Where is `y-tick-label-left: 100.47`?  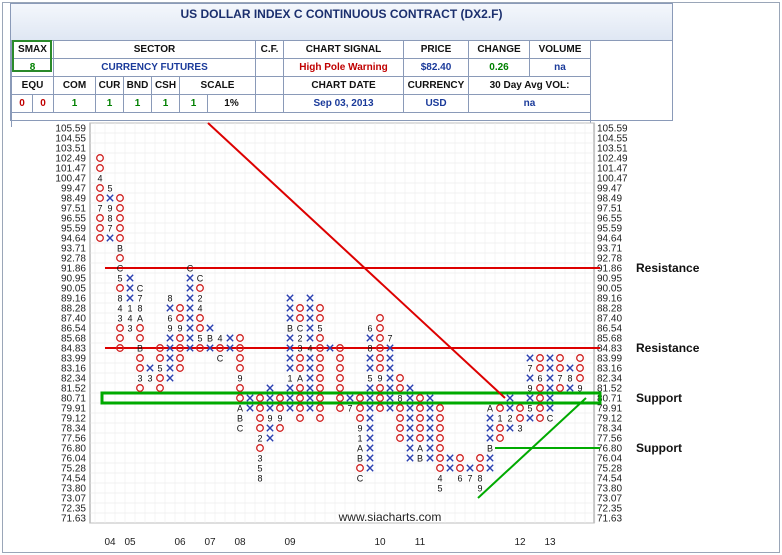 y-tick-label-left: 100.47 is located at coordinates (70, 179).